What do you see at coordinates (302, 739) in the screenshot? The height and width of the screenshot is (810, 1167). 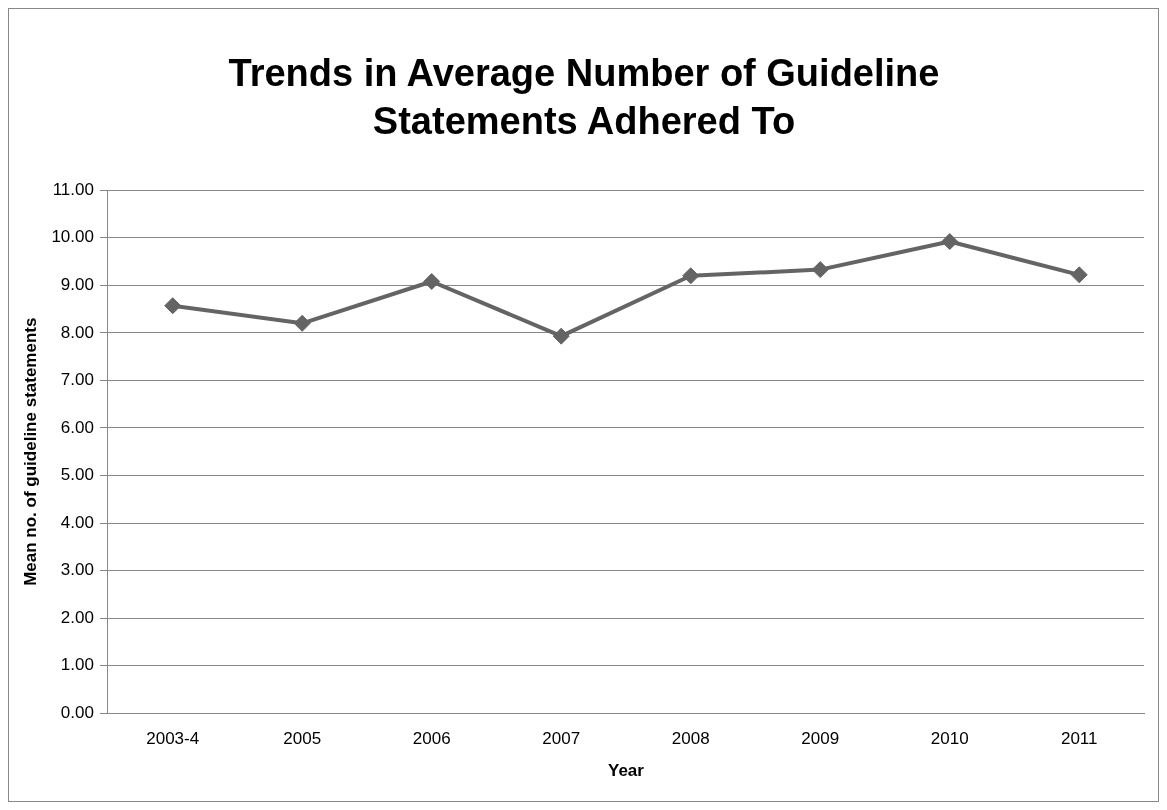 I see `x-tick-label: 2005` at bounding box center [302, 739].